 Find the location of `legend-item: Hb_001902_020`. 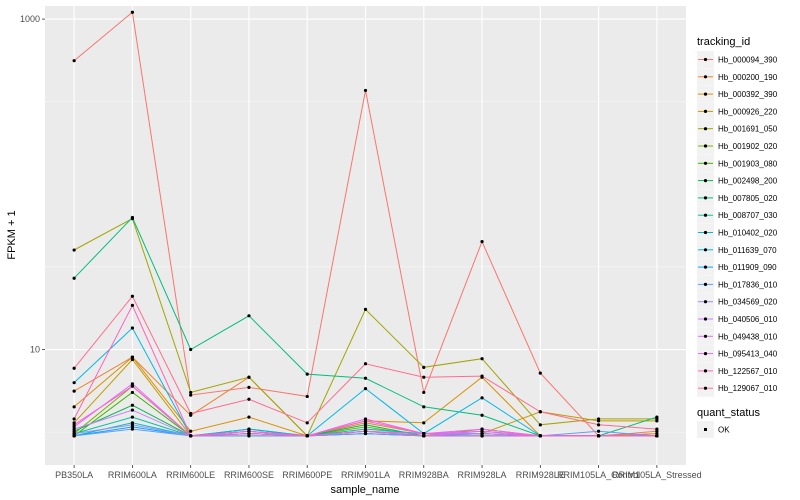

legend-item: Hb_001902_020 is located at coordinates (737, 146).